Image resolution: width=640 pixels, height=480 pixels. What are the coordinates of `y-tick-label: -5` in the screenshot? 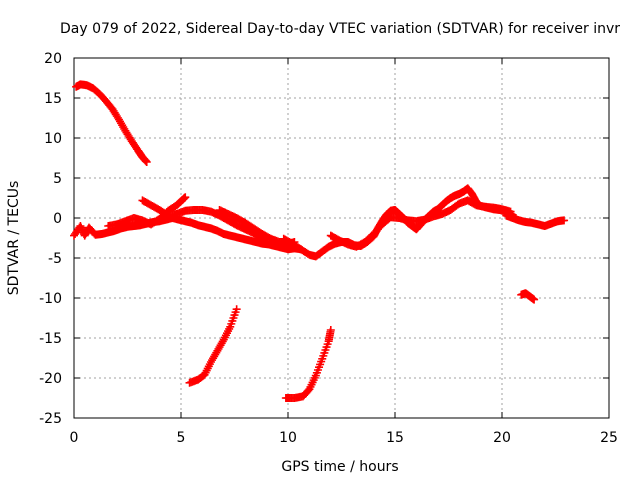 It's located at (55, 259).